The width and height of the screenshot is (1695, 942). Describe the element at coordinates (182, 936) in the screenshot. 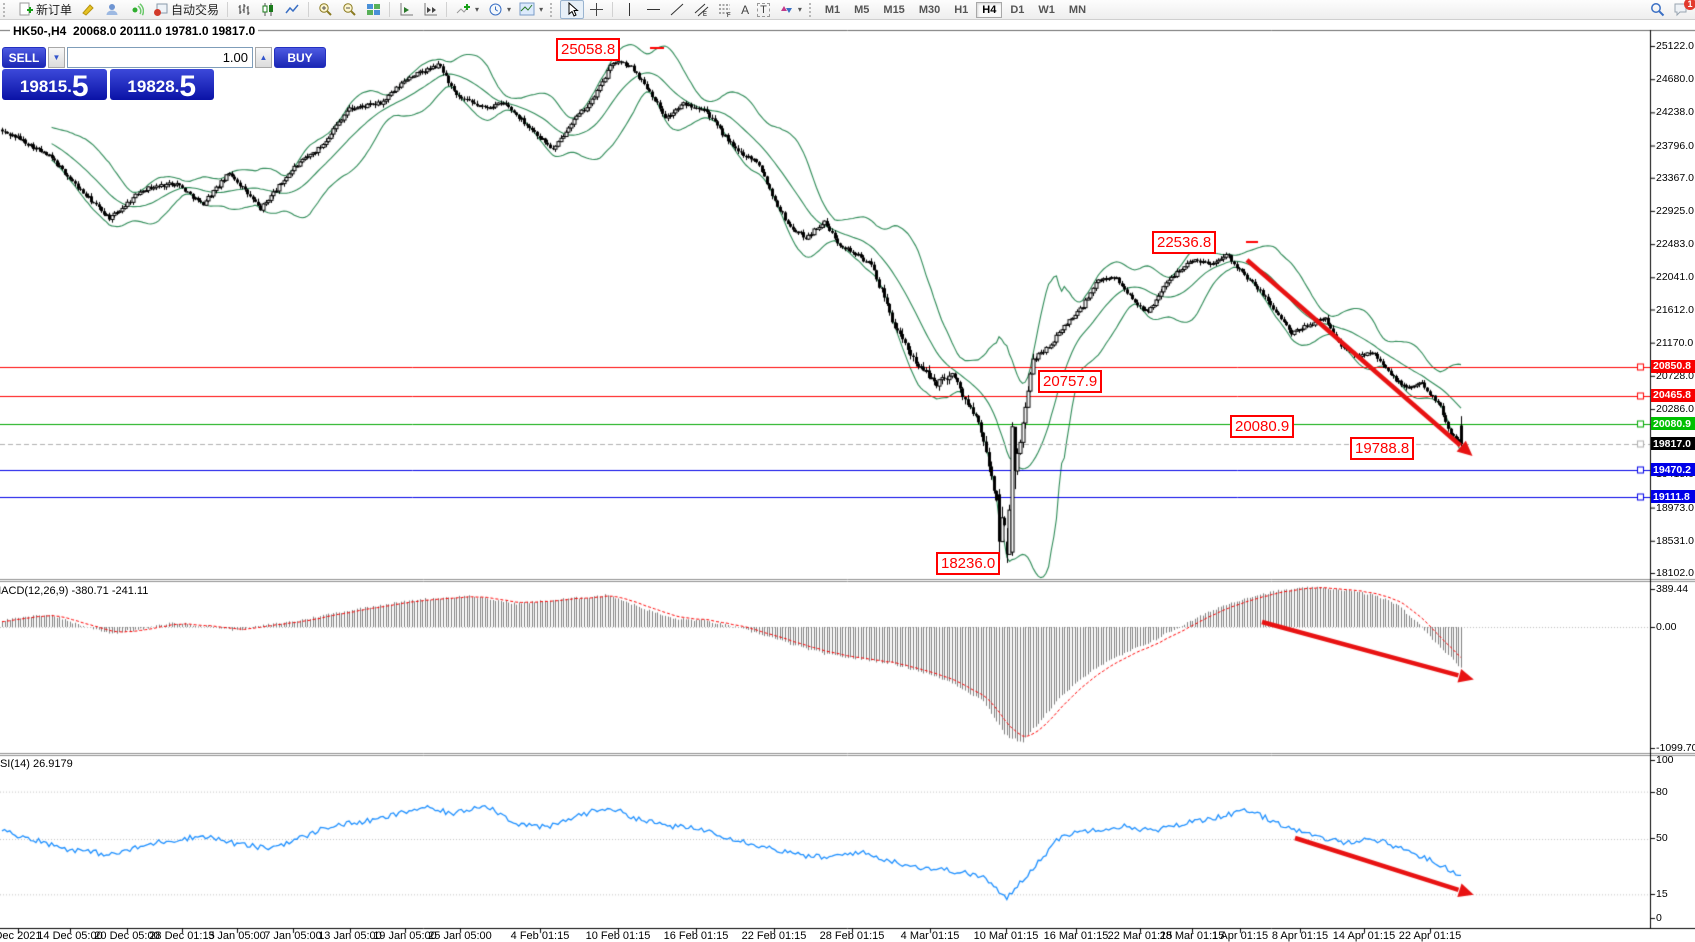

I see `time-axis-label: 28 Dec 01:15` at that location.